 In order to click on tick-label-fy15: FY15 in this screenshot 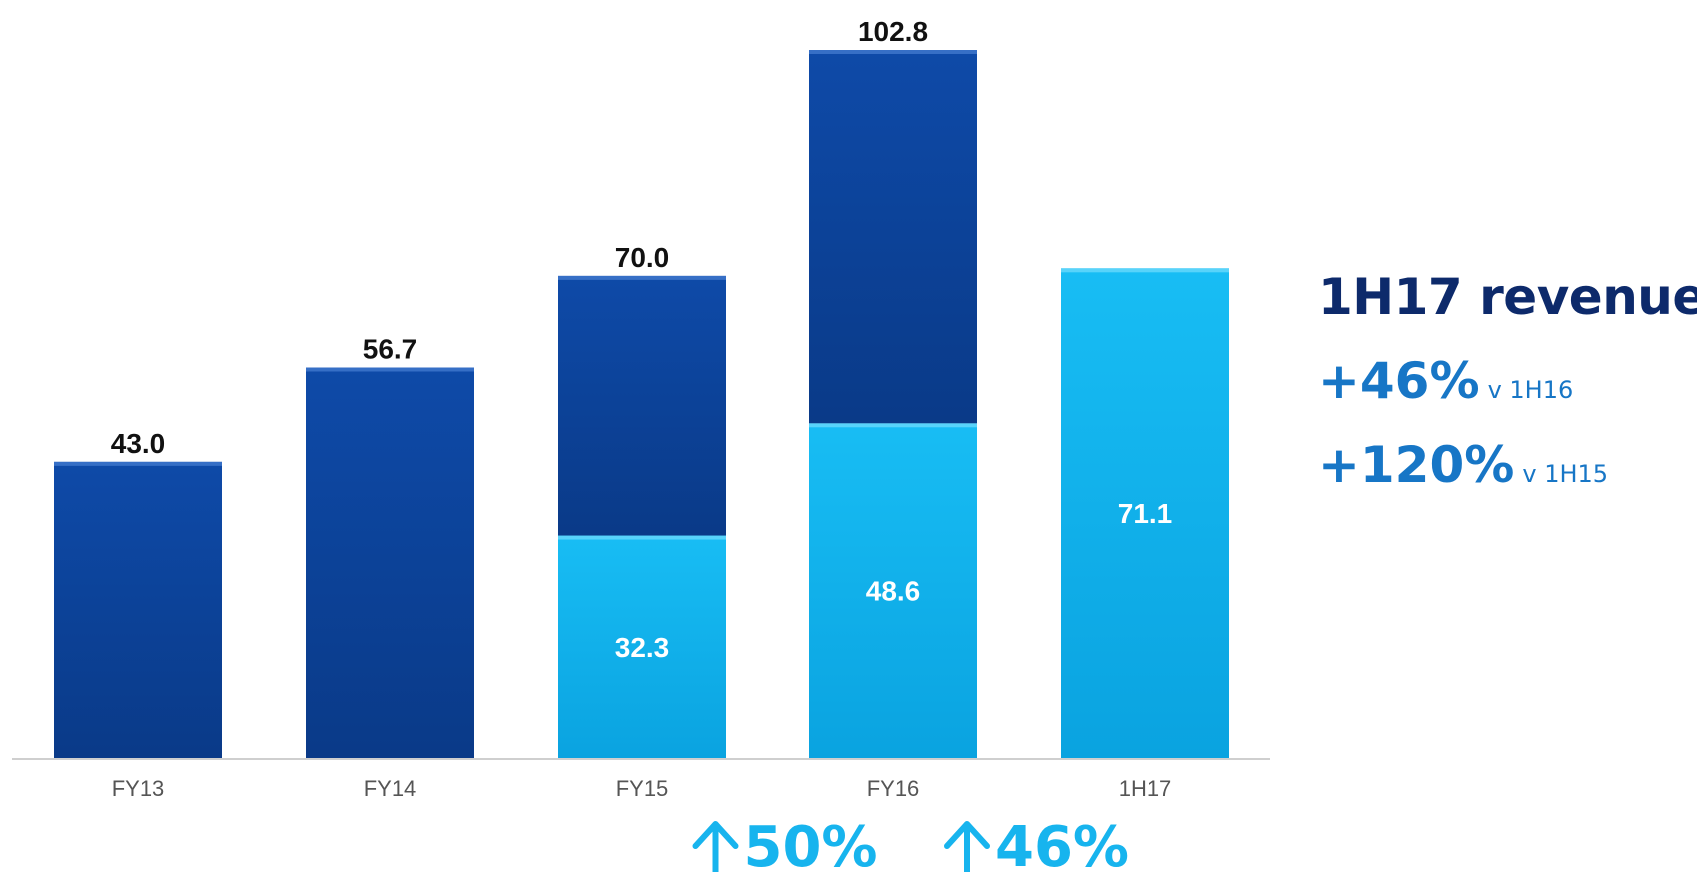, I will do `click(642, 788)`.